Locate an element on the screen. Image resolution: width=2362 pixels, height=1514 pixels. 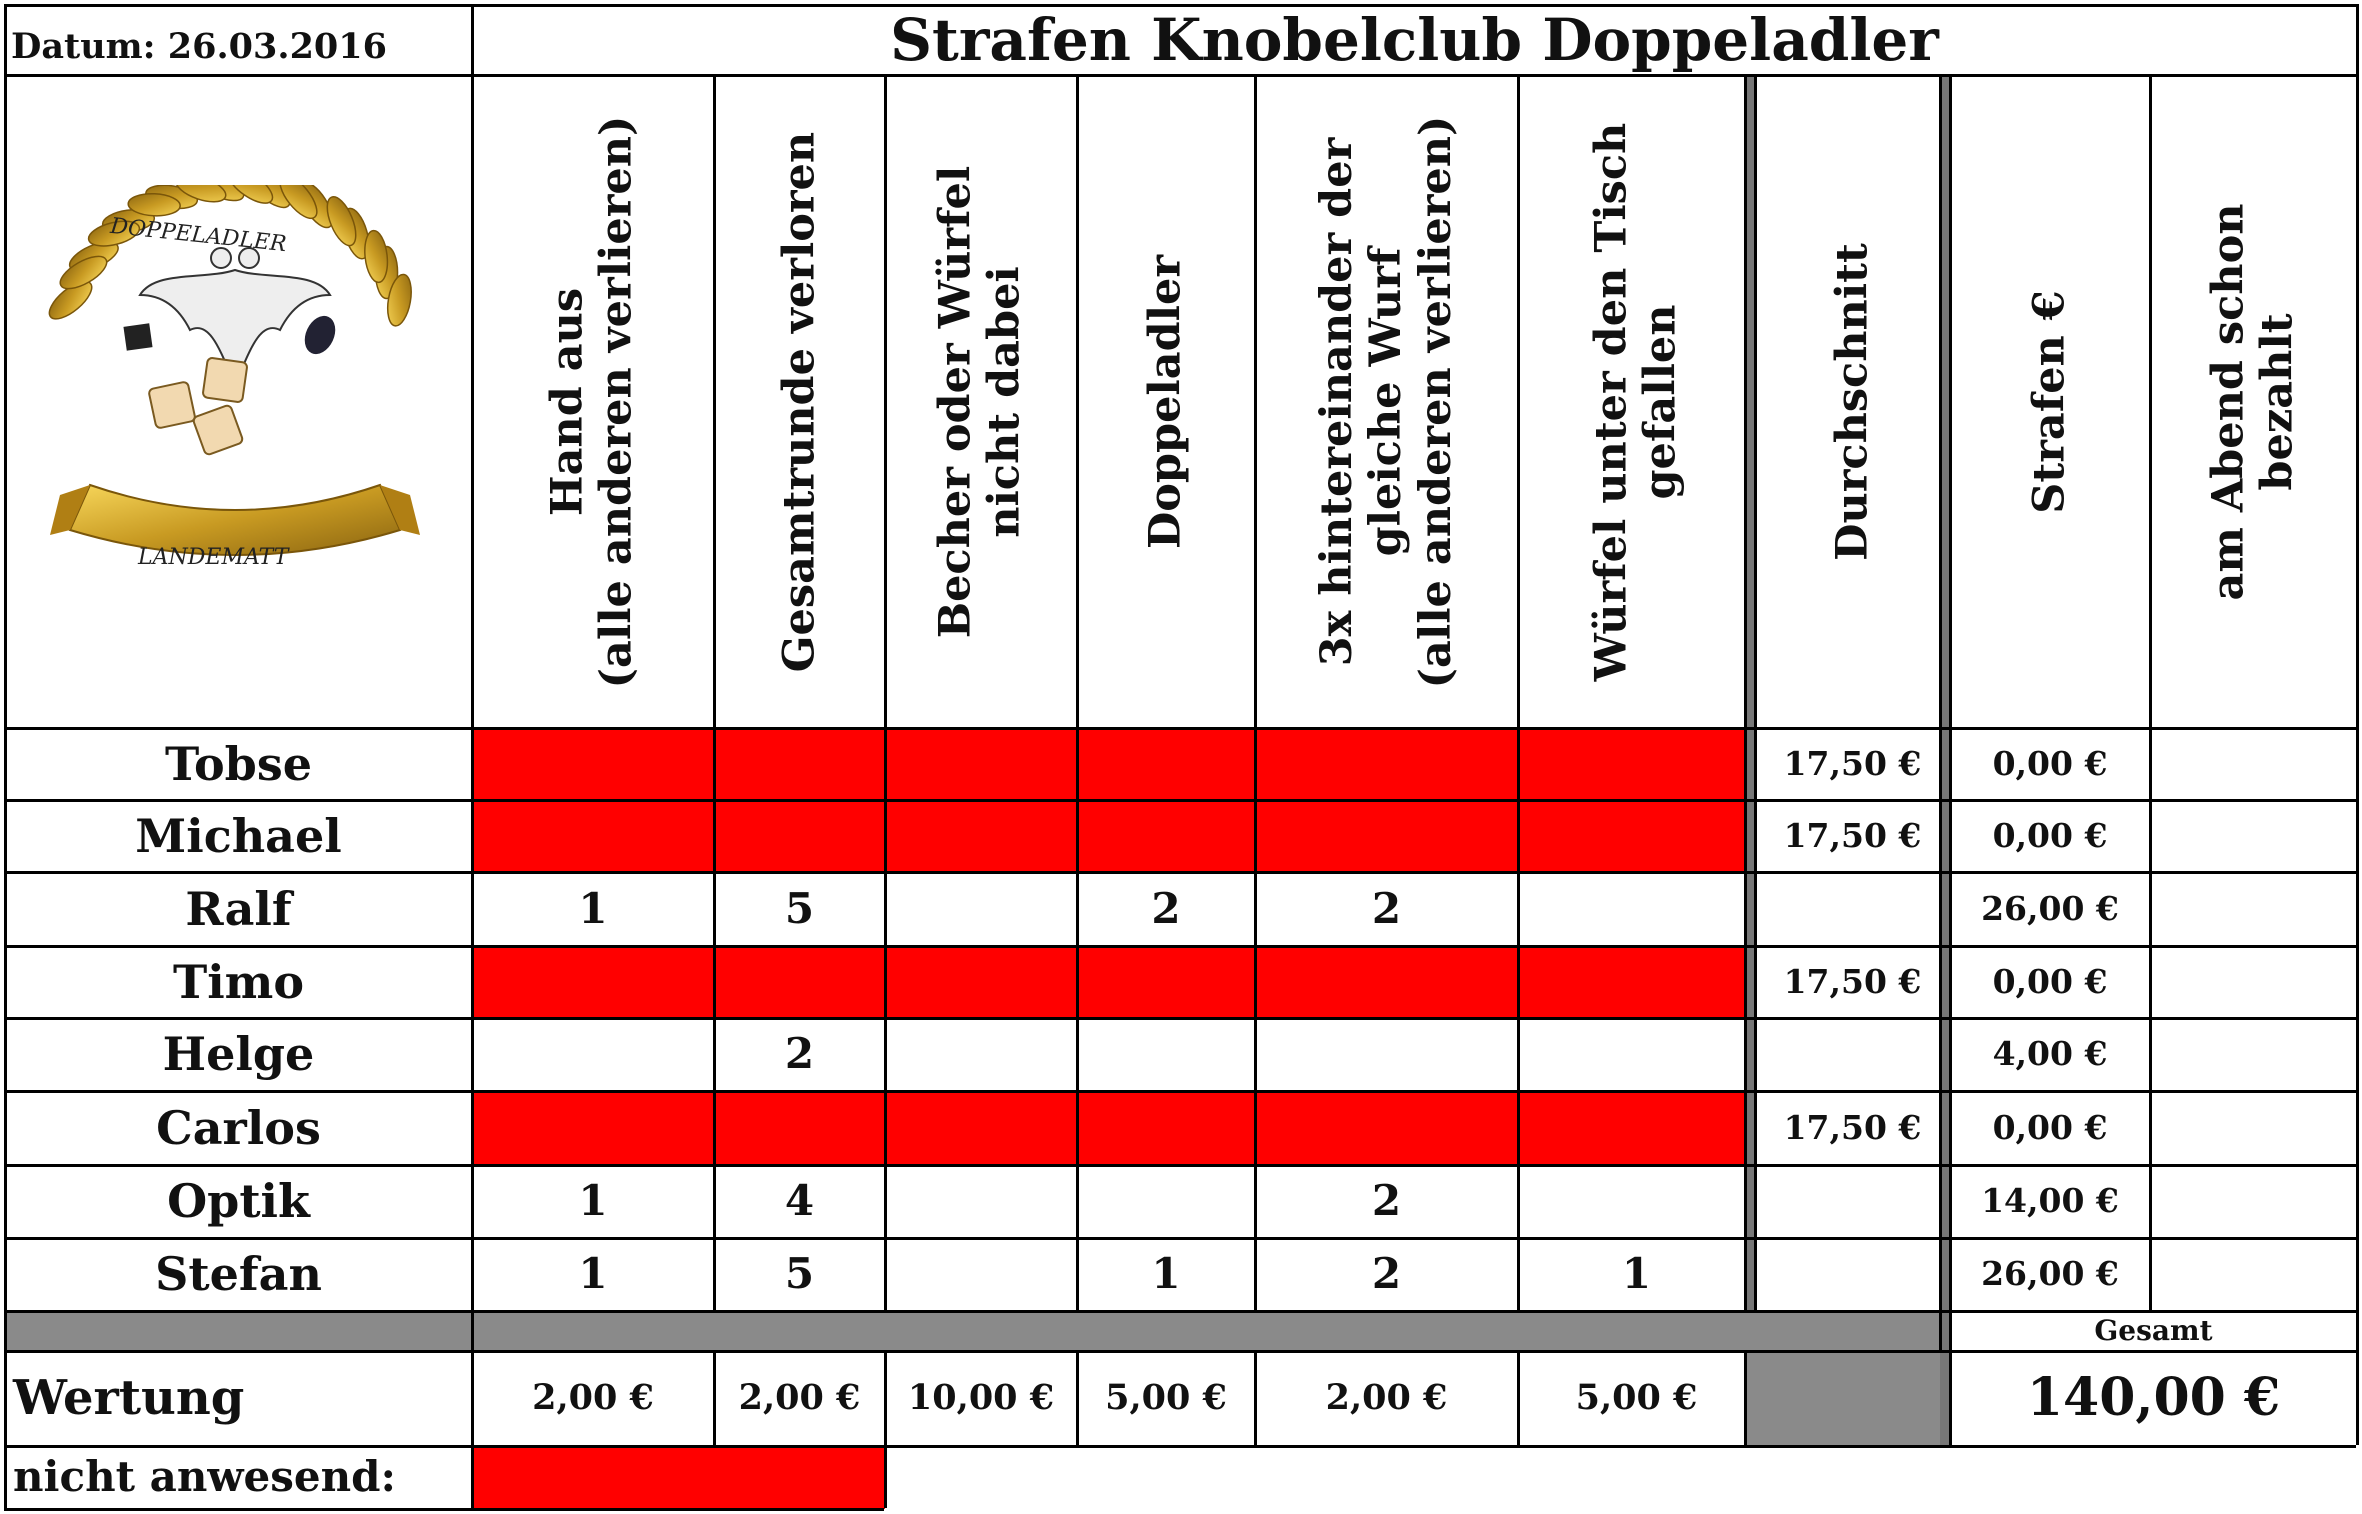
column-header-label: Becher oder Würfel nicht dabei is located at coordinates (981, 401).